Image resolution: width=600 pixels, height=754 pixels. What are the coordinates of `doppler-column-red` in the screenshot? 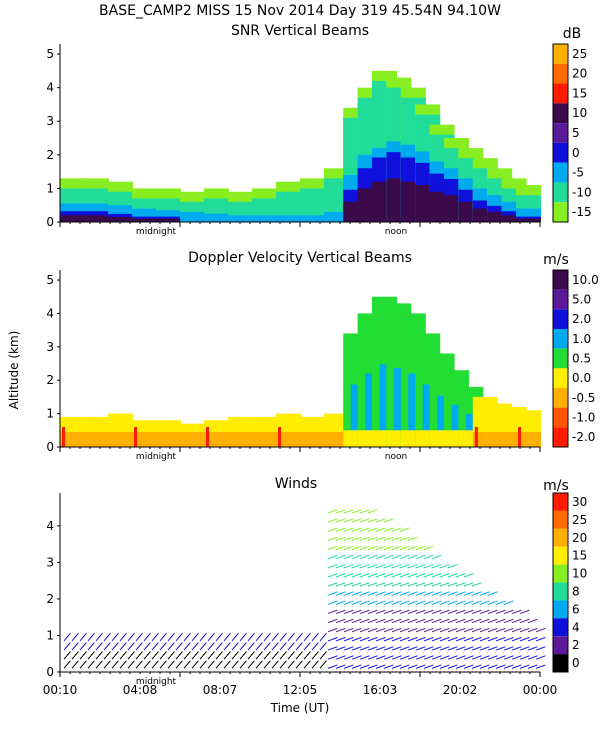 It's located at (519, 436).